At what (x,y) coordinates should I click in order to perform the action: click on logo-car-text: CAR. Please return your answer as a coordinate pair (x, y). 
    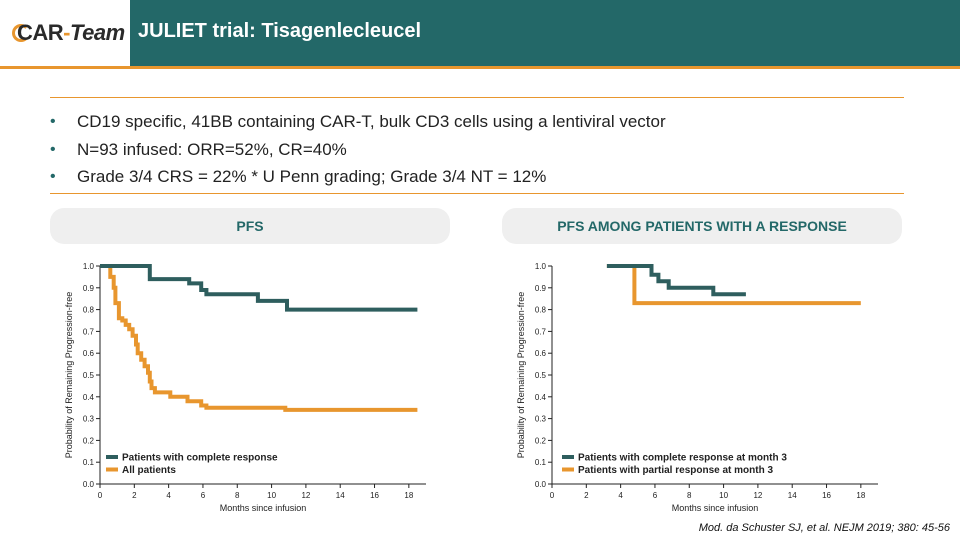
    Looking at the image, I should click on (40, 32).